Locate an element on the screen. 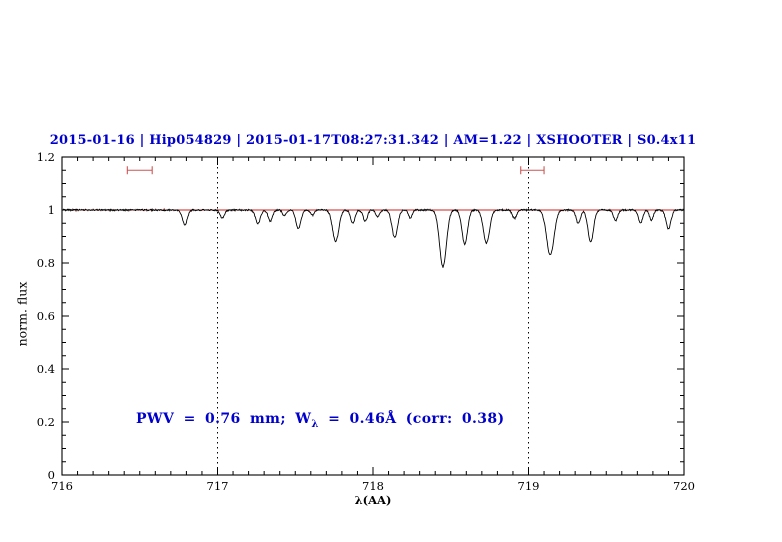  x-tick-label: 718 is located at coordinates (373, 486).